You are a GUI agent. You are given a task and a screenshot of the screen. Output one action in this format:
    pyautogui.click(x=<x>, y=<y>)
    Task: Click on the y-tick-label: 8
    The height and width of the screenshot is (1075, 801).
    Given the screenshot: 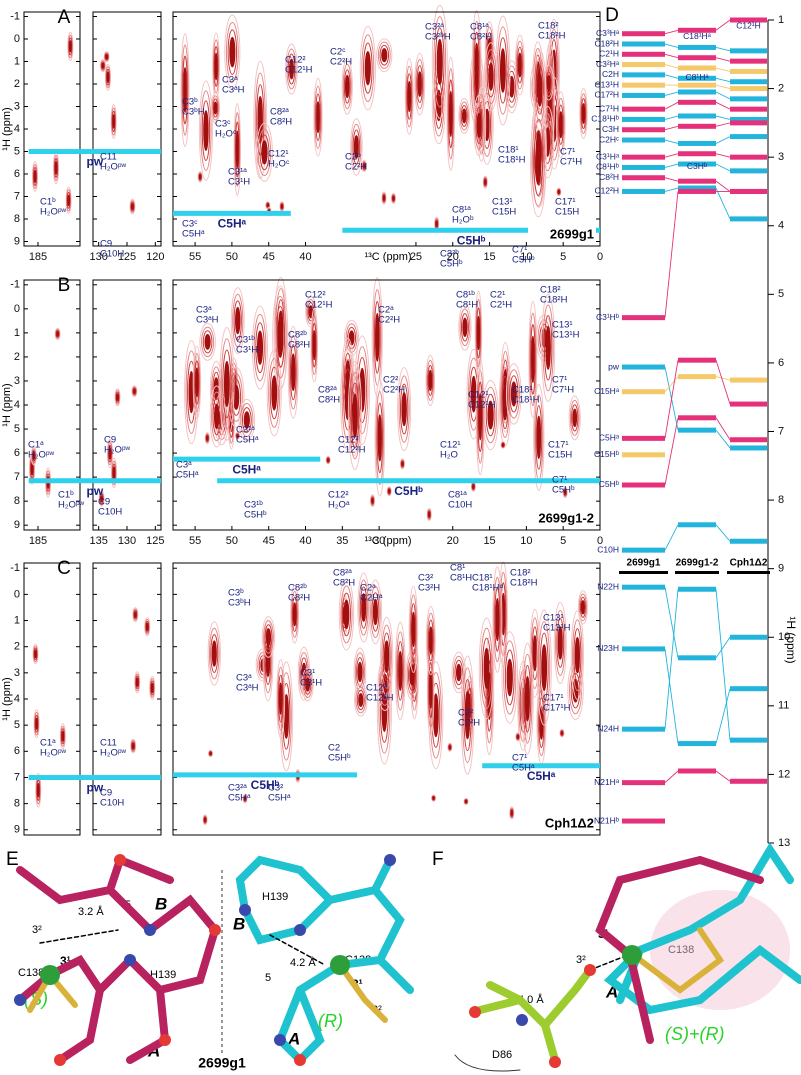 What is the action you would take?
    pyautogui.click(x=17, y=501)
    